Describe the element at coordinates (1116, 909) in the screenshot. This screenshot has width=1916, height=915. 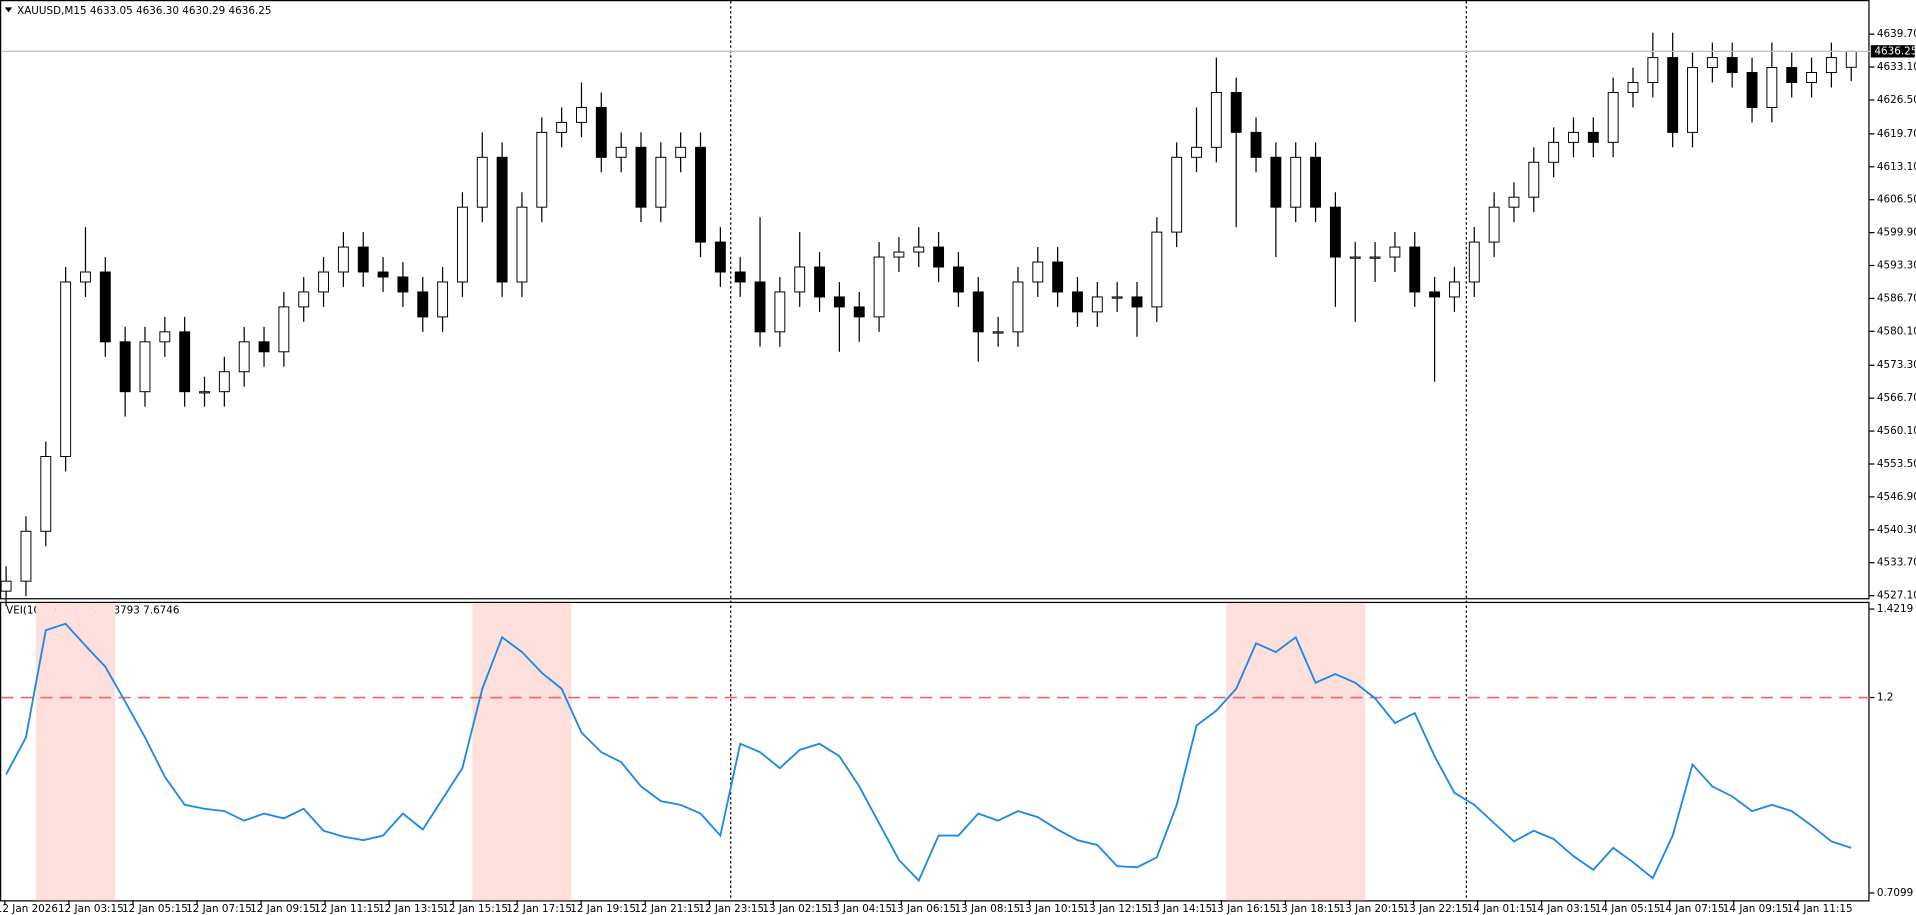
I see `x-tick-label: 13 Jan 12:15` at that location.